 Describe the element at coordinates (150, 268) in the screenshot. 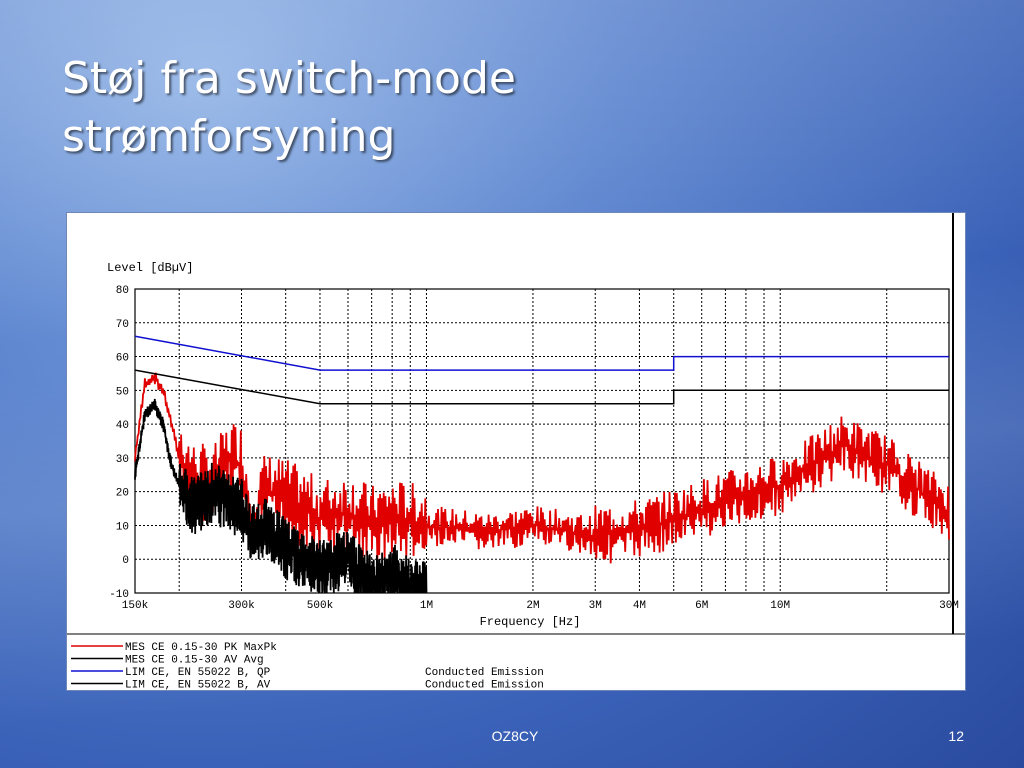

I see `y-axis-label: Level [dBµV]` at that location.